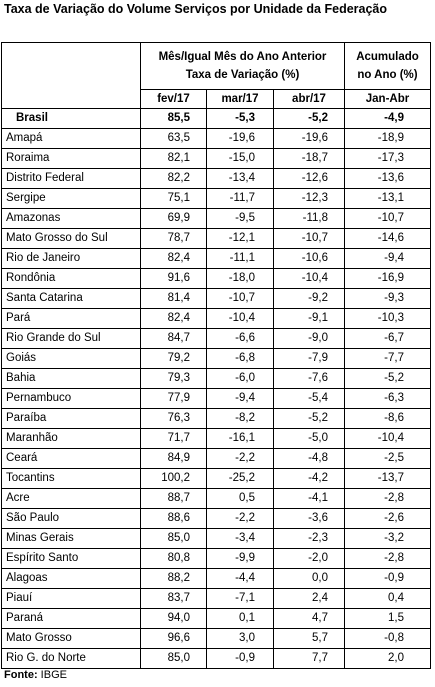 Image resolution: width=435 pixels, height=687 pixels. I want to click on value-cell: 7,7, so click(309, 658).